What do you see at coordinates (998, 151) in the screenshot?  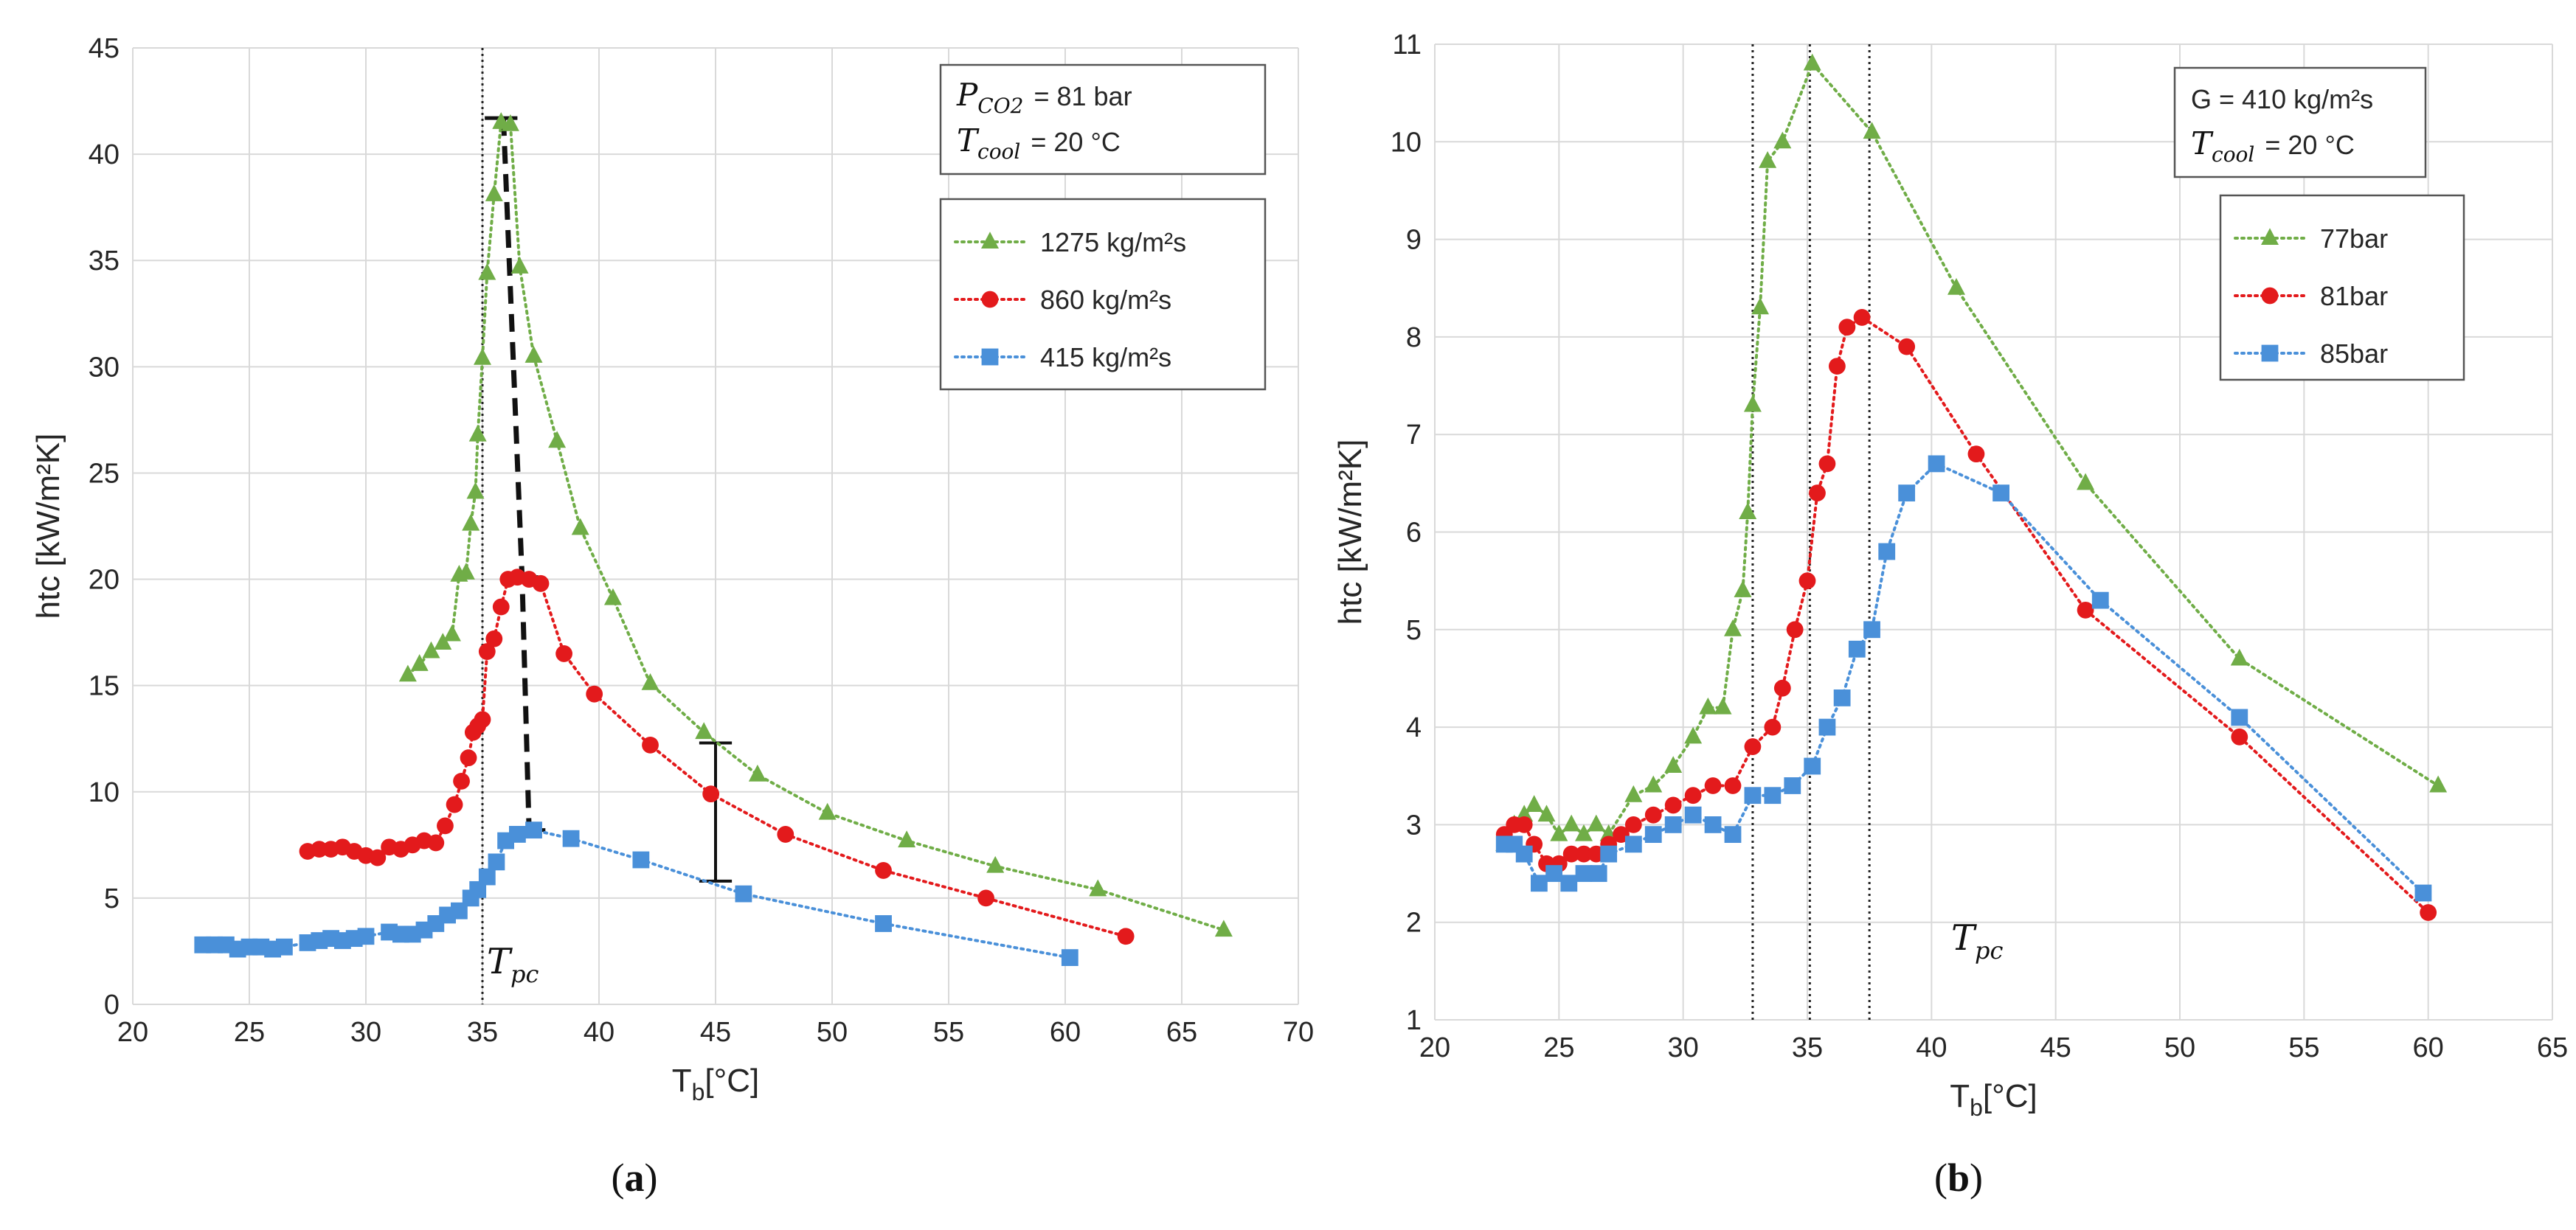 I see `info-subscript: cool` at bounding box center [998, 151].